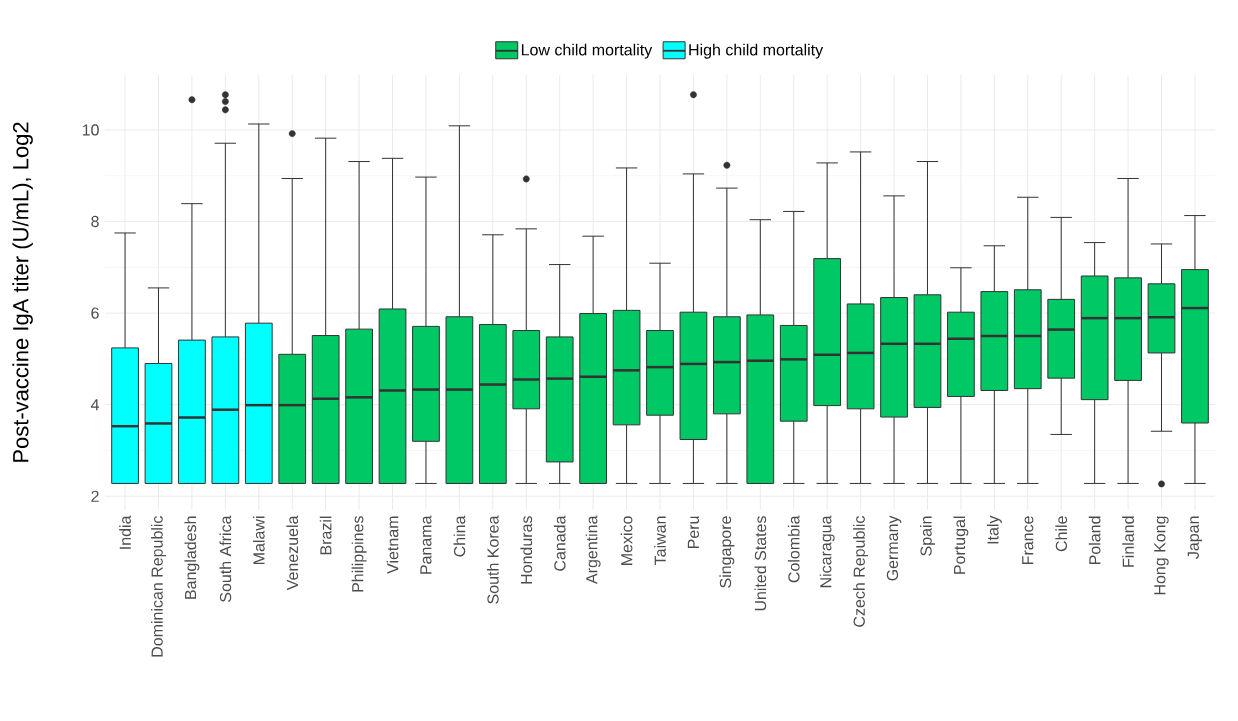 Image resolution: width=1238 pixels, height=721 pixels. What do you see at coordinates (95, 221) in the screenshot?
I see `y-tick-label: 8` at bounding box center [95, 221].